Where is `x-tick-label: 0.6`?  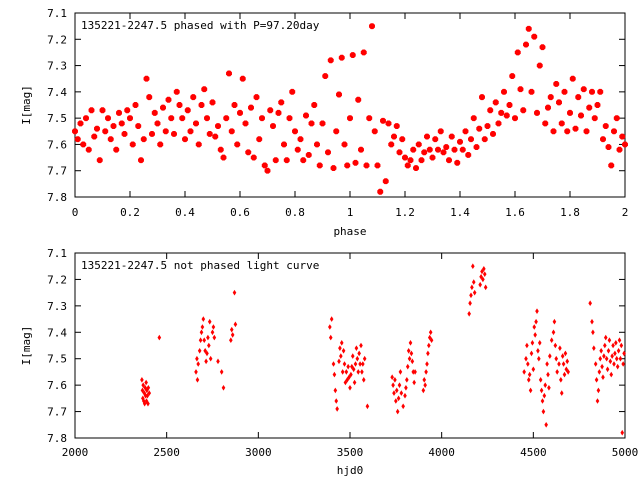 x-tick-label: 0.6 is located at coordinates (240, 212).